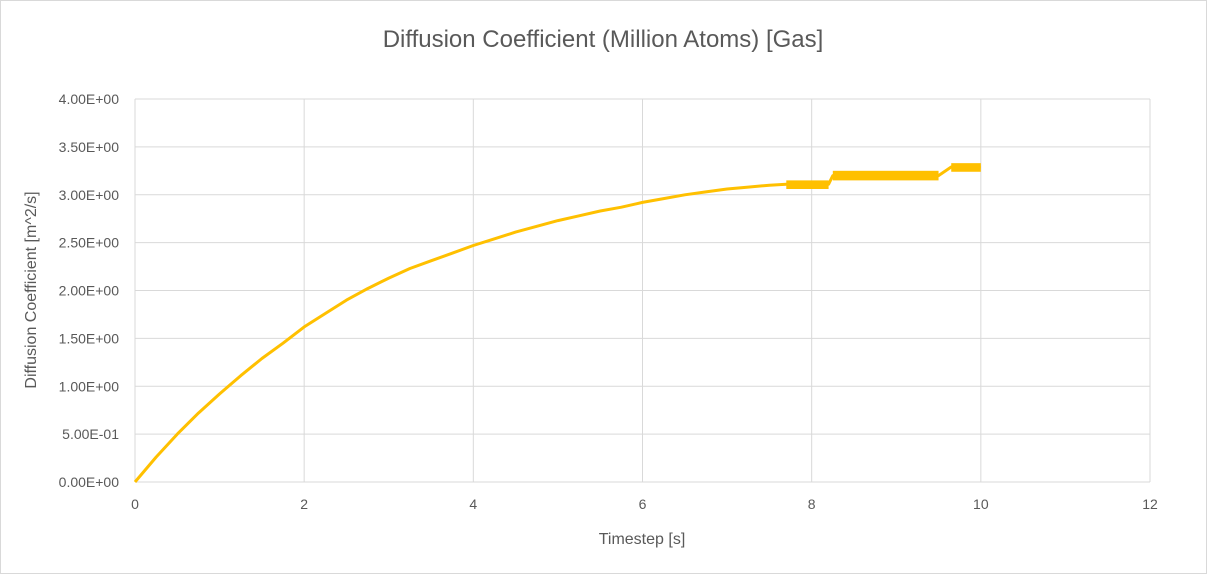 Image resolution: width=1207 pixels, height=574 pixels. What do you see at coordinates (89, 482) in the screenshot?
I see `y-tick-label: 0.00E+00` at bounding box center [89, 482].